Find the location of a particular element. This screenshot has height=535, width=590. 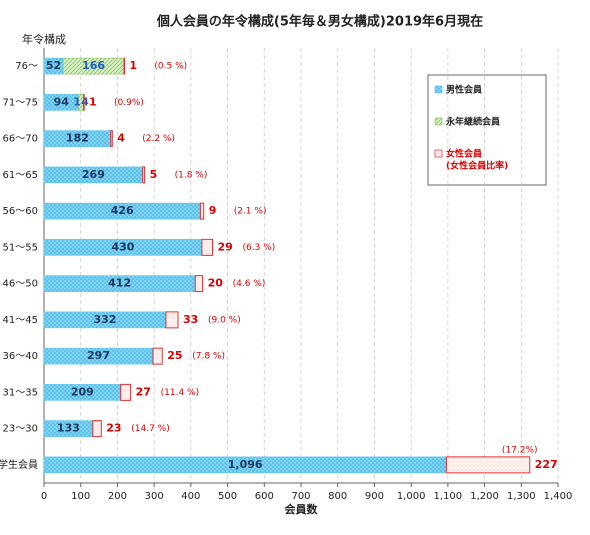

chart-title: 個人会員の年令構成(5年毎＆男女構成)2019年6月現在 is located at coordinates (319, 22).